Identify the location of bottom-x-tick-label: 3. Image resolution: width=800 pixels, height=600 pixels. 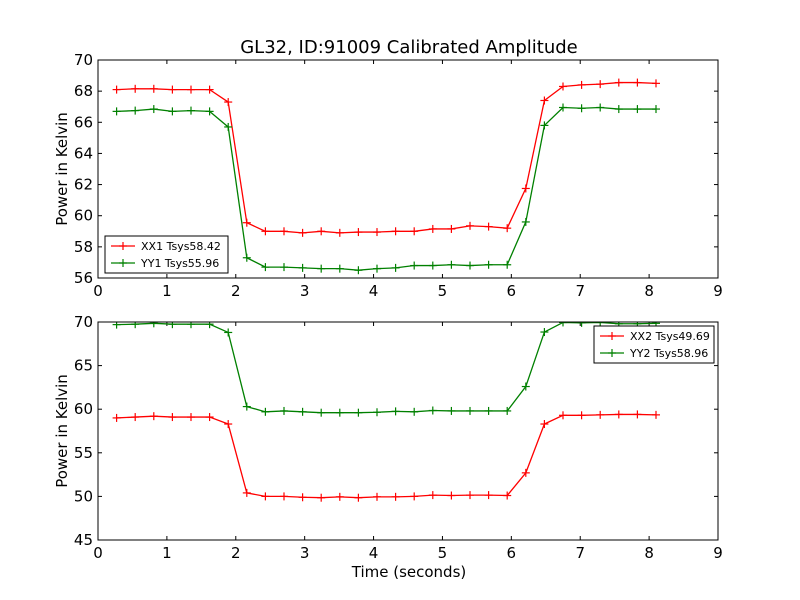
(305, 553).